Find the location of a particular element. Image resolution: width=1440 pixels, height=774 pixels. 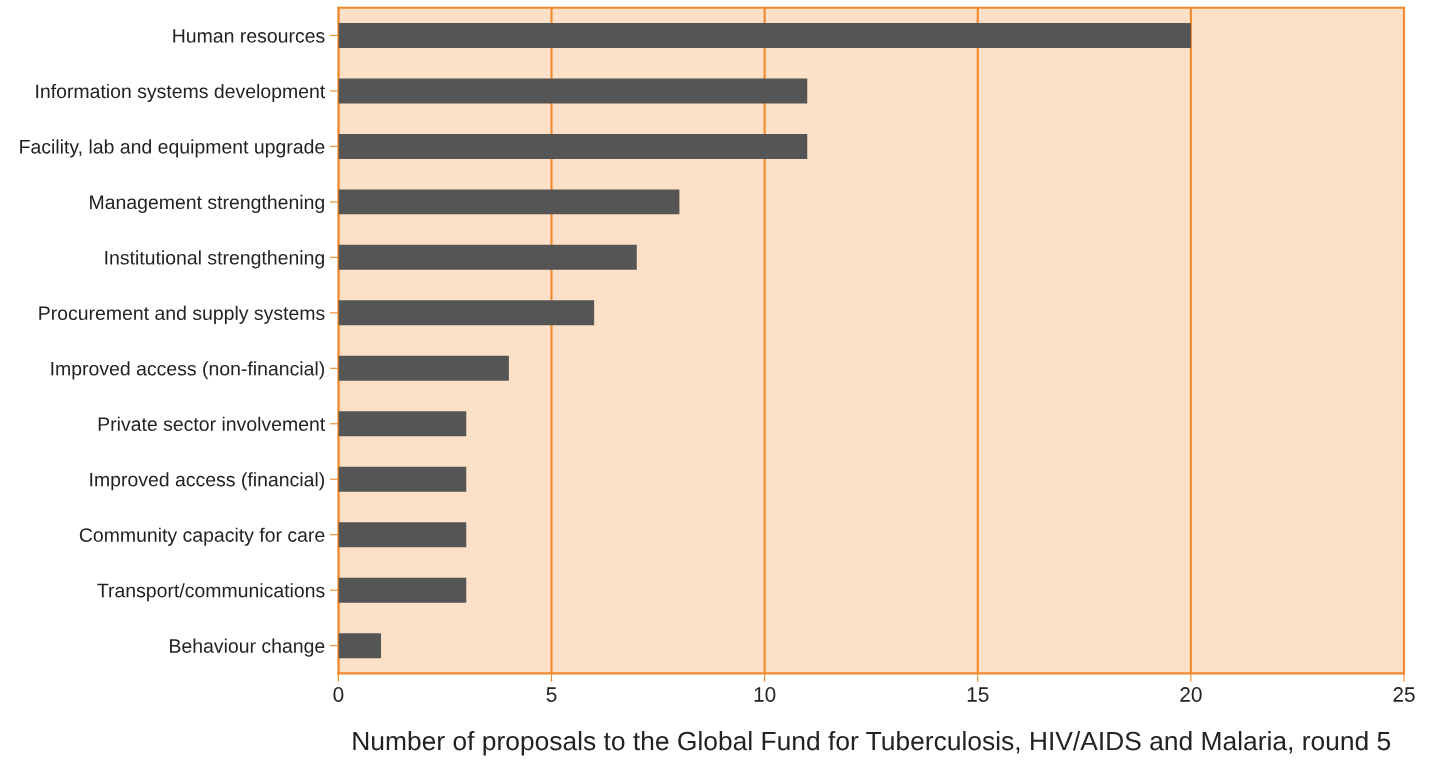

x-tick-label: 15 is located at coordinates (978, 694).